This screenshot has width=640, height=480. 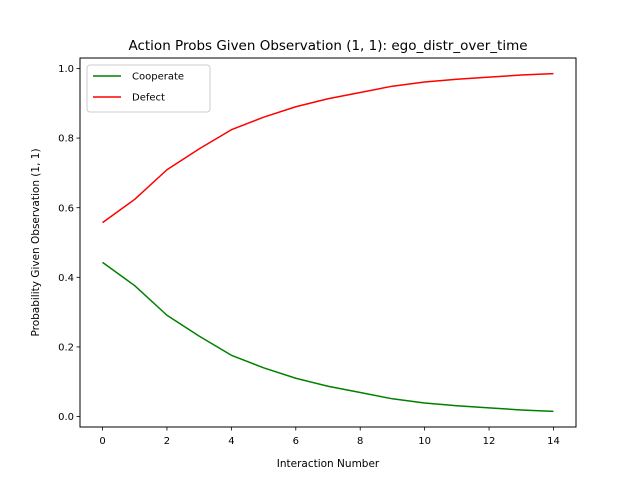 I want to click on x-tick-label-8: 8, so click(x=360, y=441).